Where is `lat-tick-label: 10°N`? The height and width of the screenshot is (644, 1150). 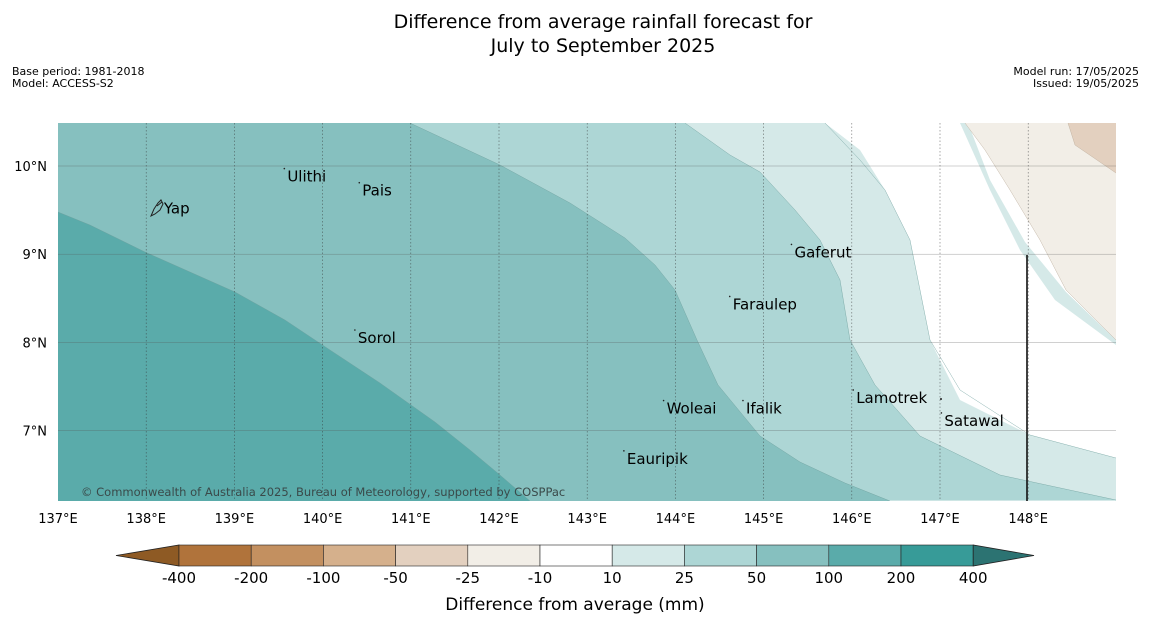 lat-tick-label: 10°N is located at coordinates (30, 167).